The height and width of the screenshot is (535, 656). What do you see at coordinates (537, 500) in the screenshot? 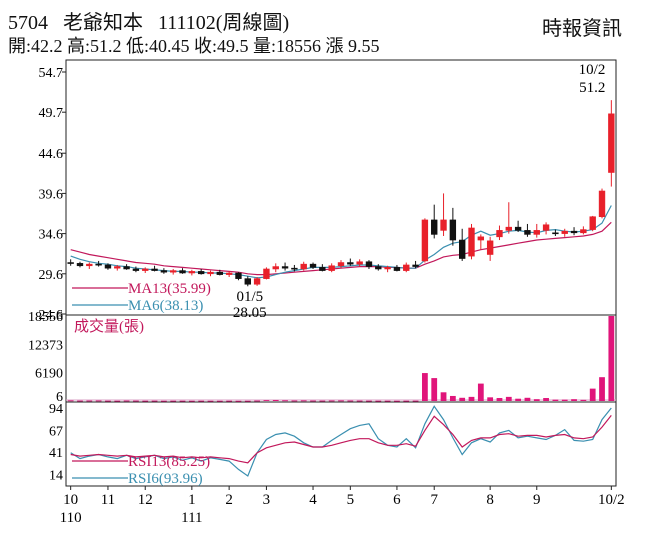
I see `x-tick-label: 9` at bounding box center [537, 500].